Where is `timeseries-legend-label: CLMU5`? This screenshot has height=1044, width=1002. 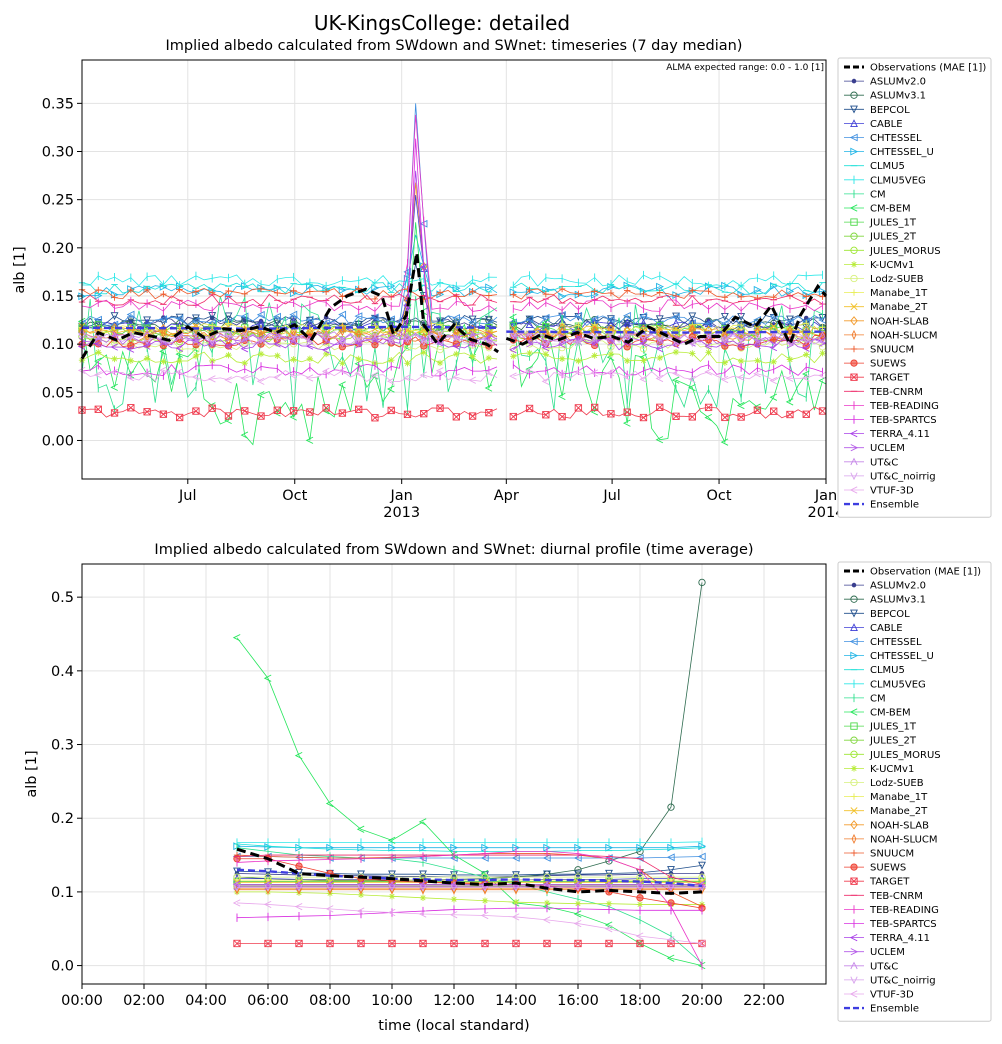
timeseries-legend-label: CLMU5 is located at coordinates (887, 166).